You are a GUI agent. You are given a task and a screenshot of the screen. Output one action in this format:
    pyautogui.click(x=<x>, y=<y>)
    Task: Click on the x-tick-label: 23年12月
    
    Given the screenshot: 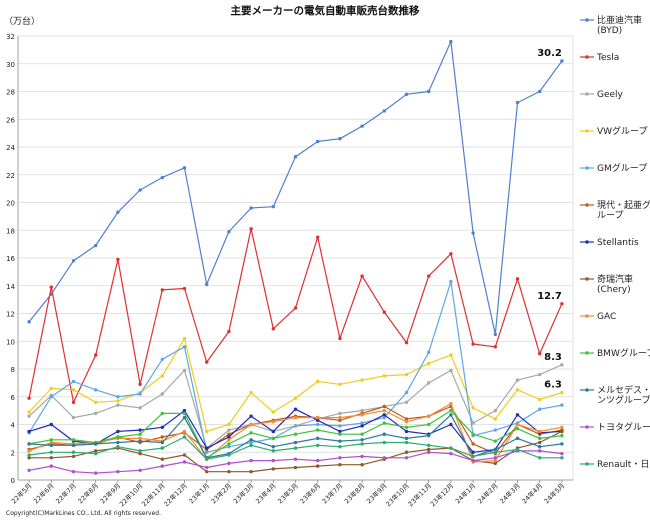 What is the action you would take?
    pyautogui.click(x=441, y=494)
    